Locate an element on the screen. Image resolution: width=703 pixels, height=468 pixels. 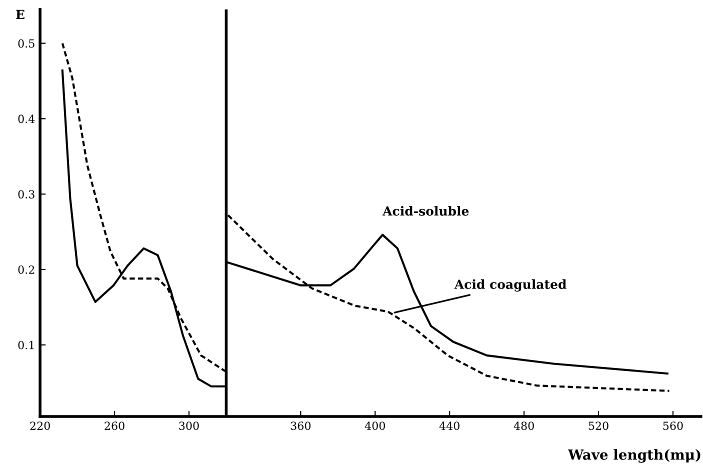
x-tick-label: 360 is located at coordinates (300, 426).